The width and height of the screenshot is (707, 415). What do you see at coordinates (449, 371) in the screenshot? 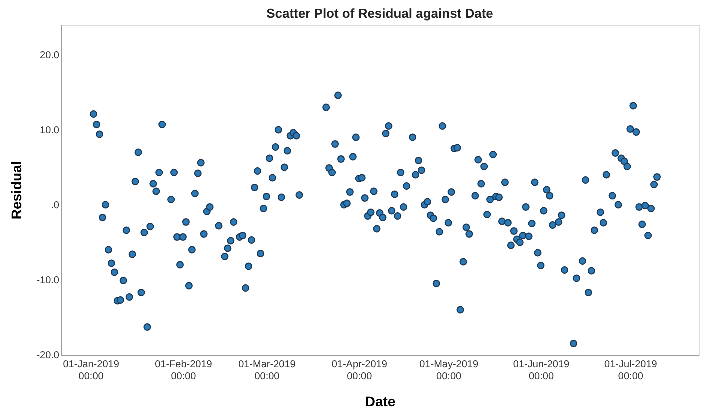
I see `x-tick-label: 01-May-2019 00:00` at bounding box center [449, 371].